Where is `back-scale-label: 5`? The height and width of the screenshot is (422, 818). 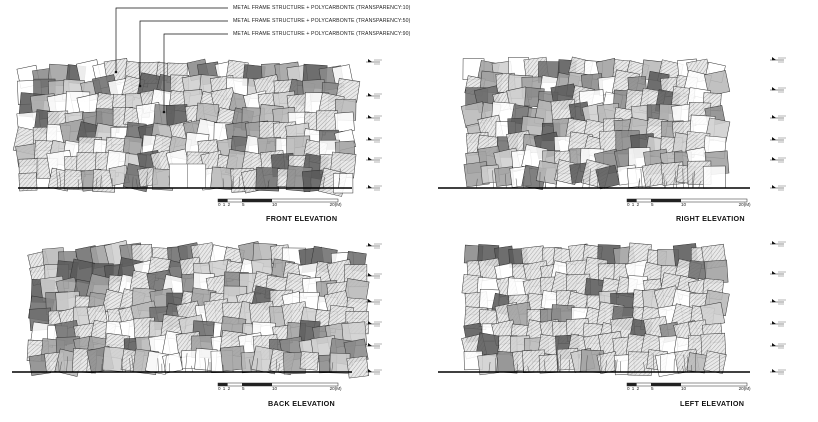
back-scale-label: 5 is located at coordinates (243, 388).